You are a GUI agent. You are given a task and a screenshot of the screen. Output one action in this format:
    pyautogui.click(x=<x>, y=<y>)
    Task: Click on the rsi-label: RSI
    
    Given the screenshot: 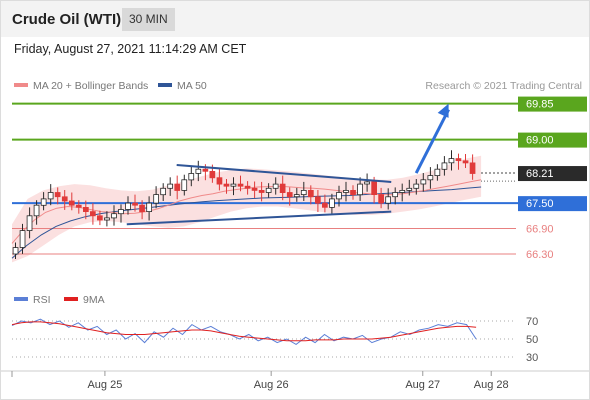 What is the action you would take?
    pyautogui.click(x=42, y=300)
    